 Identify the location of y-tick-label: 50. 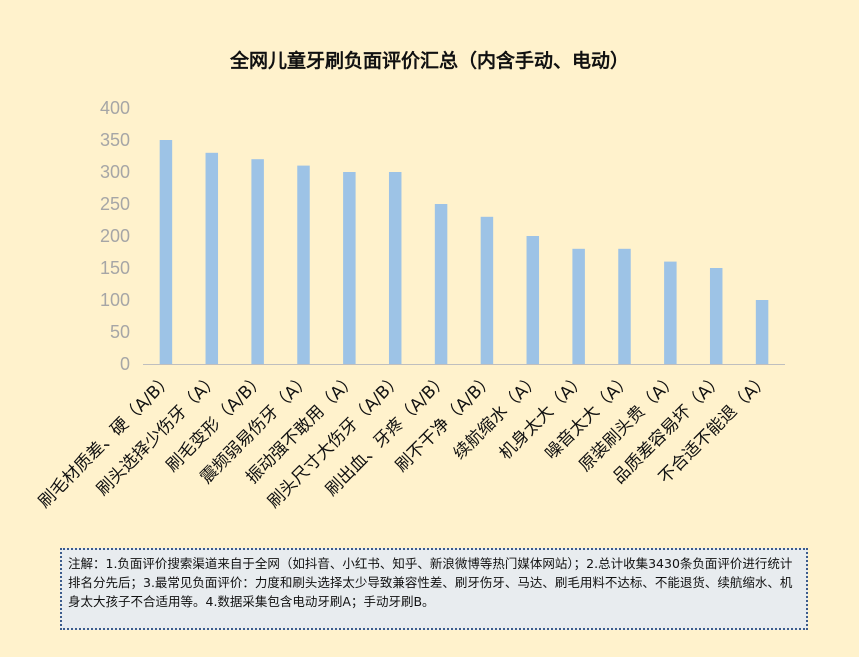
(120, 332).